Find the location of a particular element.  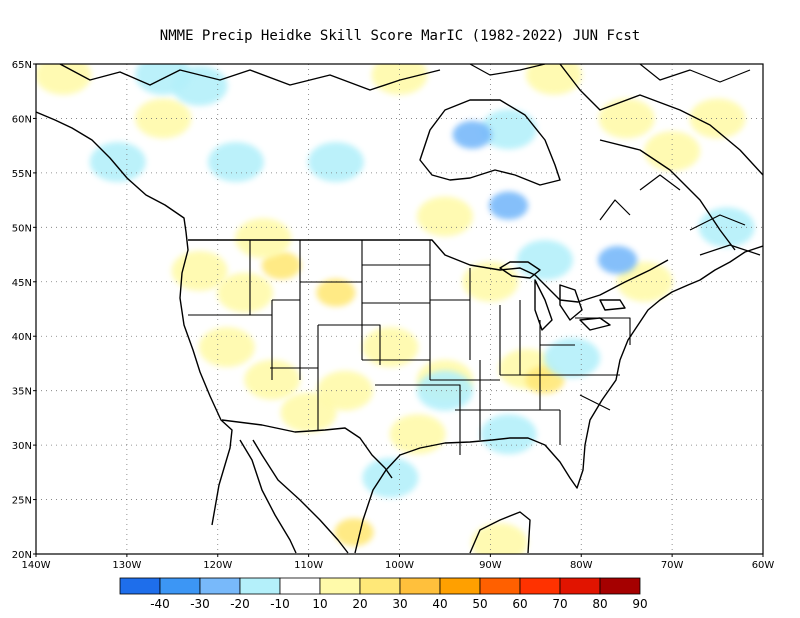

colorbar-label: 90 is located at coordinates (639, 604).